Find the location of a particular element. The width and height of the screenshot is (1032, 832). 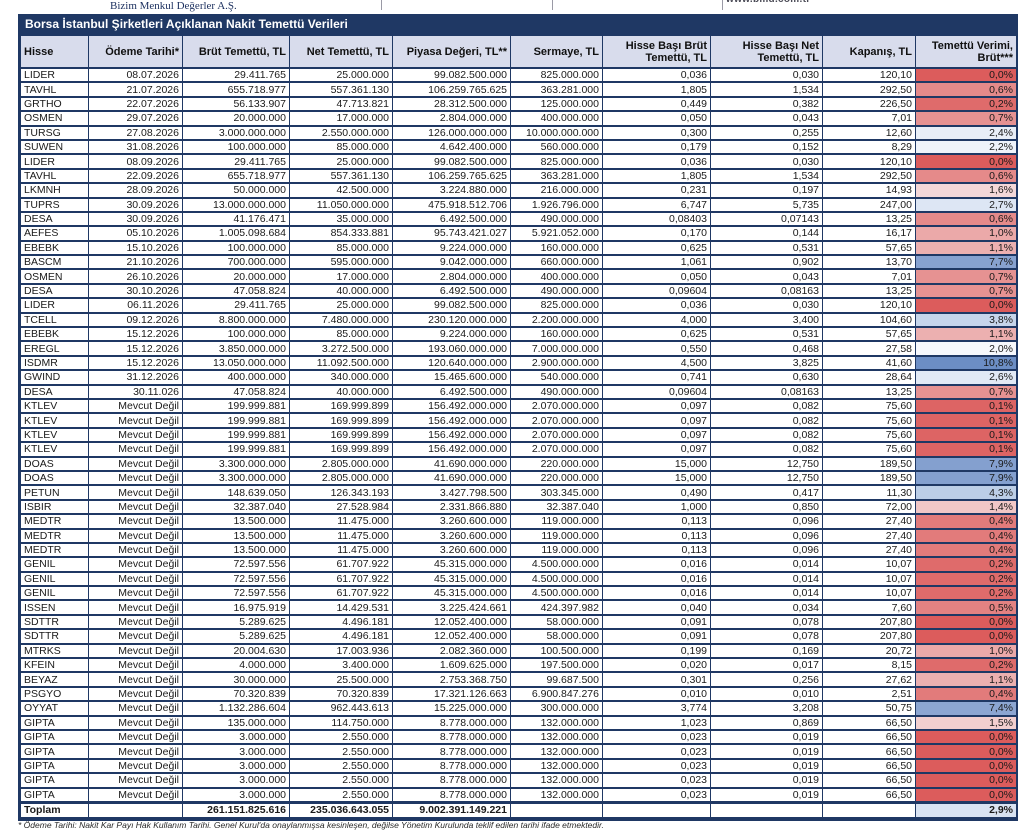

cell-net-per-share: 0,019 is located at coordinates (766, 795).